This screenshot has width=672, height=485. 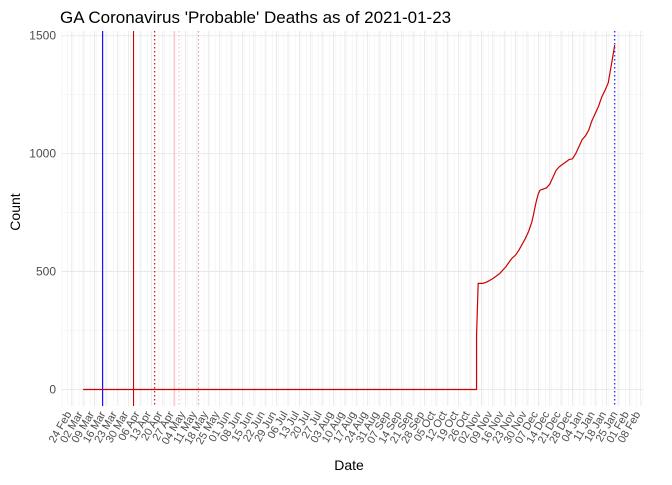 I want to click on y-tick-label: 1500, so click(x=42, y=36).